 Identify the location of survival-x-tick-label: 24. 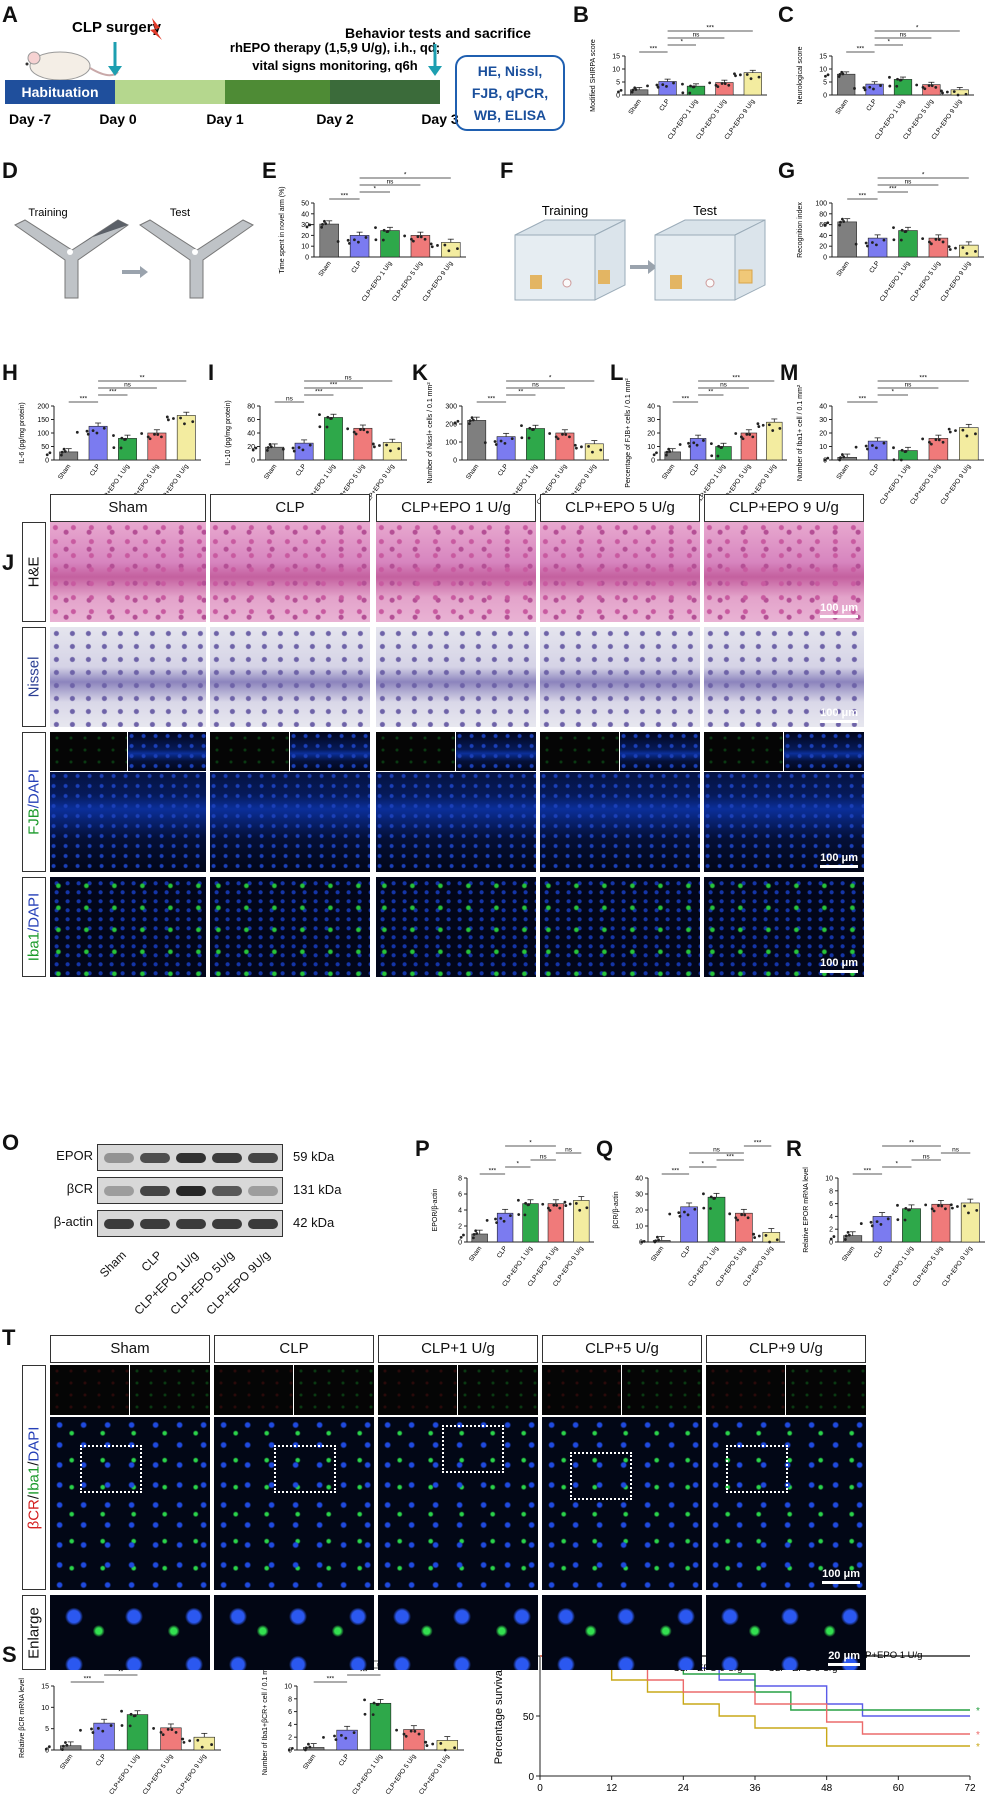
(684, 1788).